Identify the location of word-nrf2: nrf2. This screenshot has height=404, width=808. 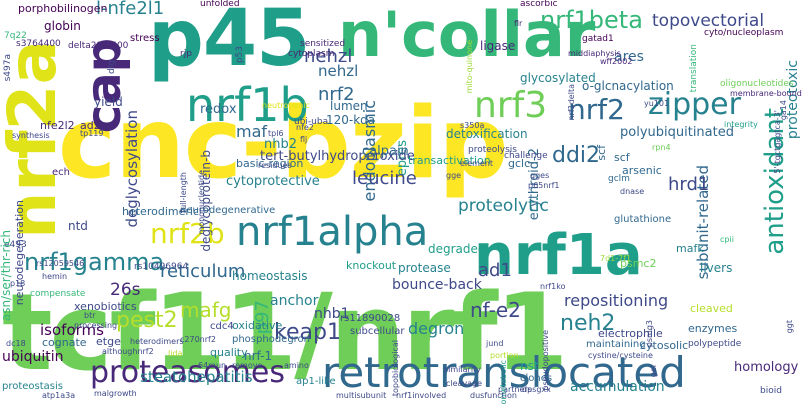
(596, 110).